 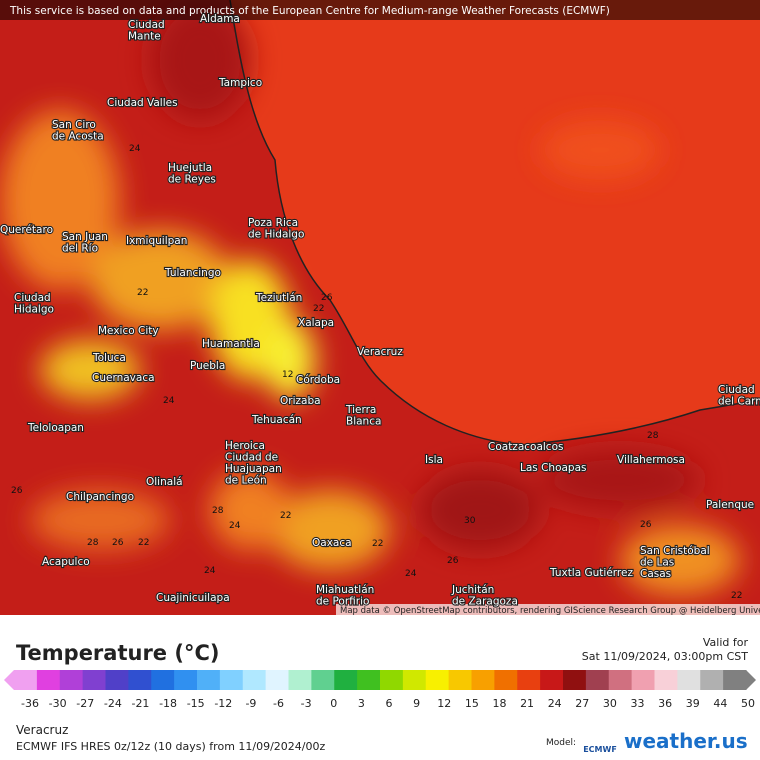 I want to click on city-label: Huejutla, so click(x=190, y=168).